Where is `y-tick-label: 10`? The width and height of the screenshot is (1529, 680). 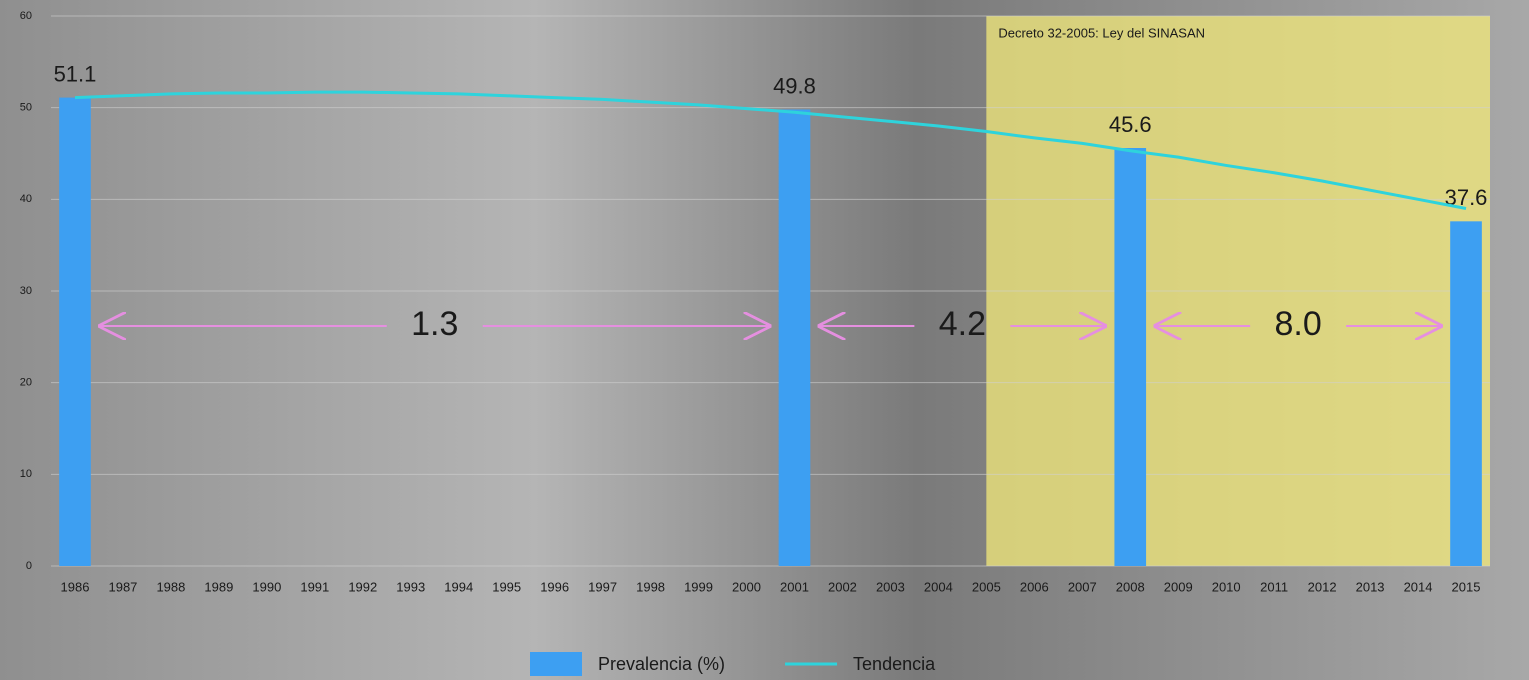
y-tick-label: 10 is located at coordinates (26, 474).